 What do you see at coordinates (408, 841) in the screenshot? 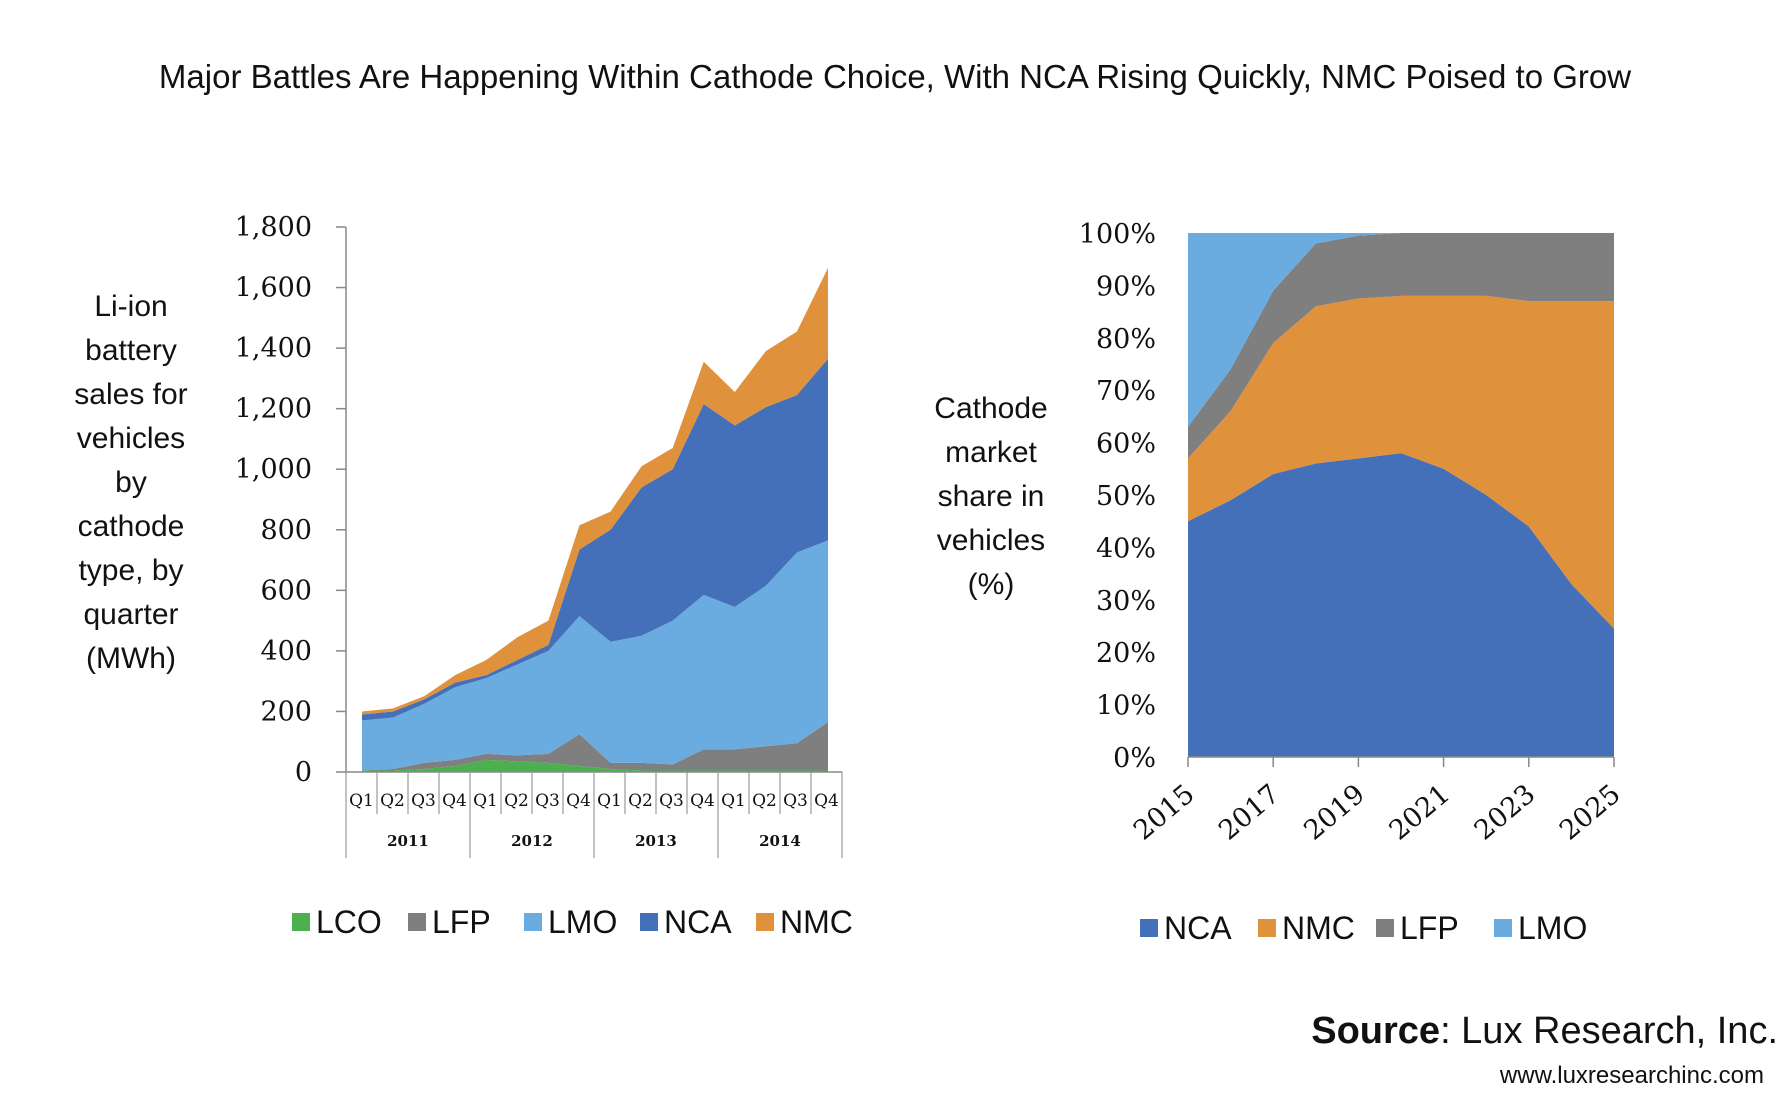
I see `chart1-year-label: 2011` at bounding box center [408, 841].